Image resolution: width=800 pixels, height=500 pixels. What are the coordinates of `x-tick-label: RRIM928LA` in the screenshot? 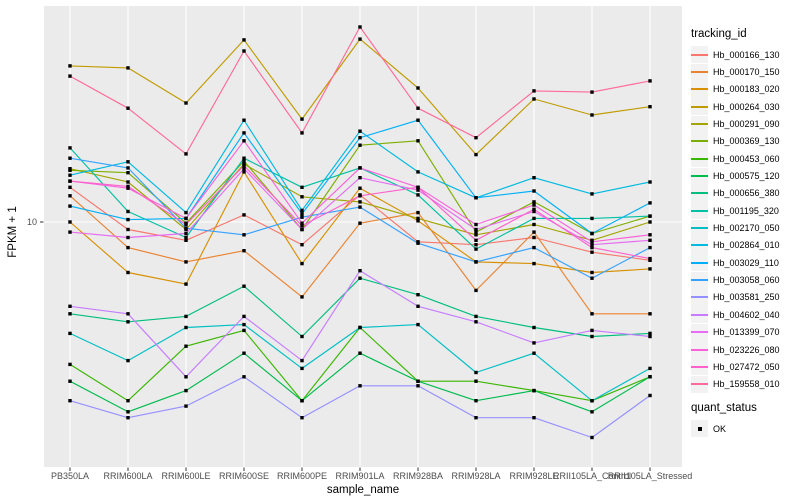 It's located at (476, 476).